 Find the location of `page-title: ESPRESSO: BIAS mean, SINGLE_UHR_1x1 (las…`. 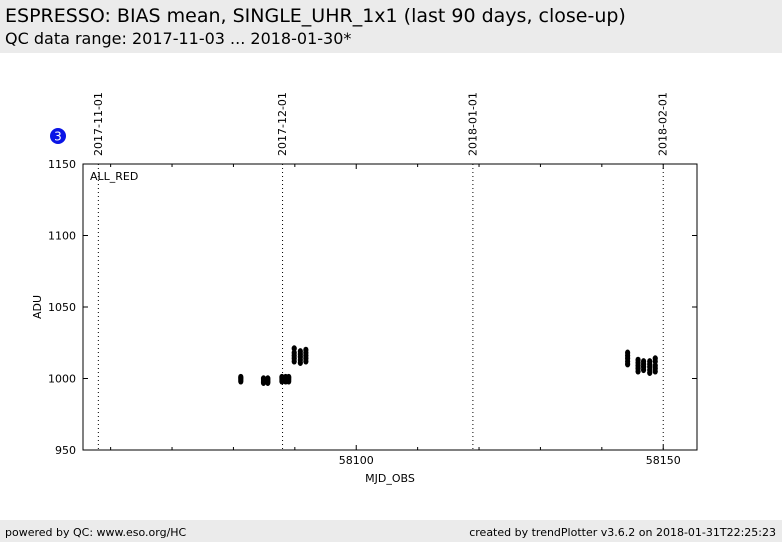

page-title: ESPRESSO: BIAS mean, SINGLE_UHR_1x1 (las… is located at coordinates (315, 16).